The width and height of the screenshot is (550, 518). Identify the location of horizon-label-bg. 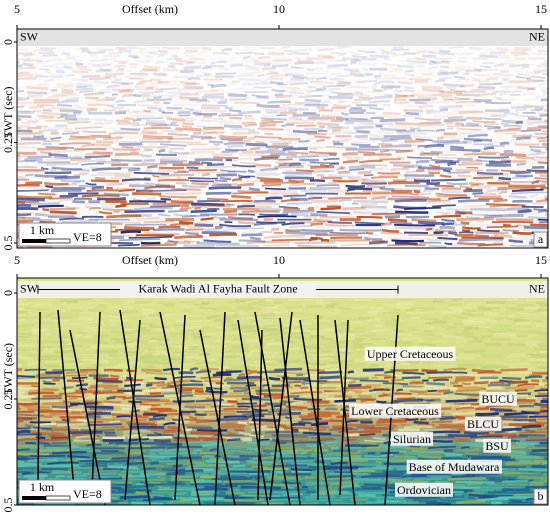
(412, 438).